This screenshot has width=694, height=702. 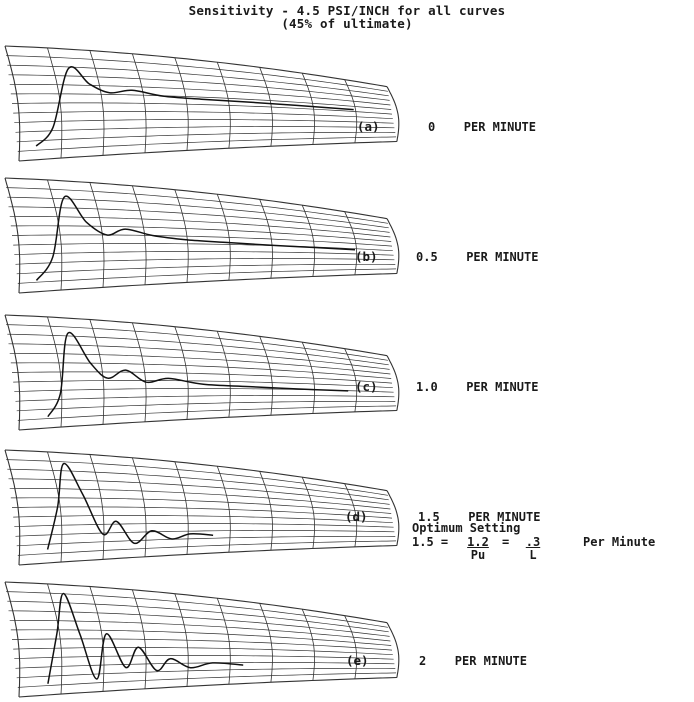 What do you see at coordinates (478, 542) in the screenshot?
I see `fraction-1-numerator: 1.2` at bounding box center [478, 542].